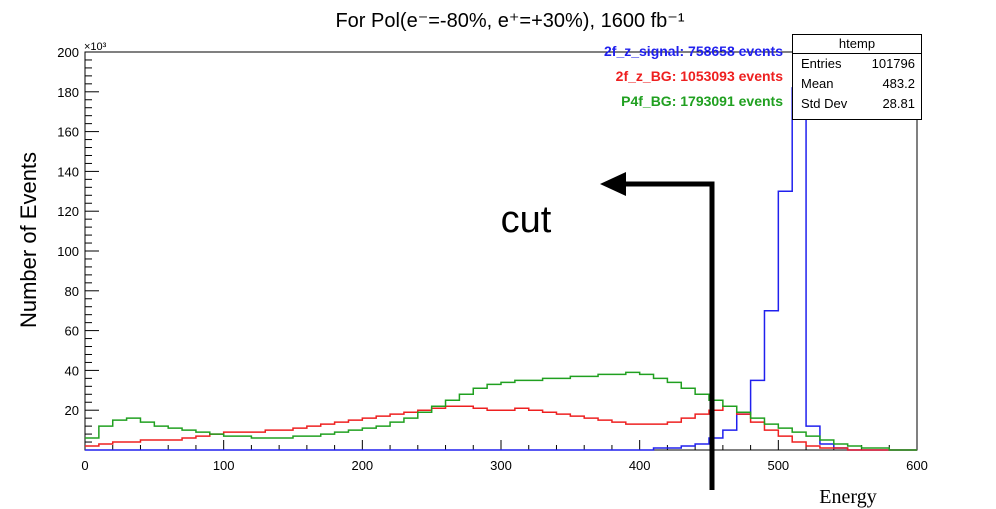 Image resolution: width=996 pixels, height=509 pixels. Describe the element at coordinates (917, 465) in the screenshot. I see `x-tick-label: 600` at that location.